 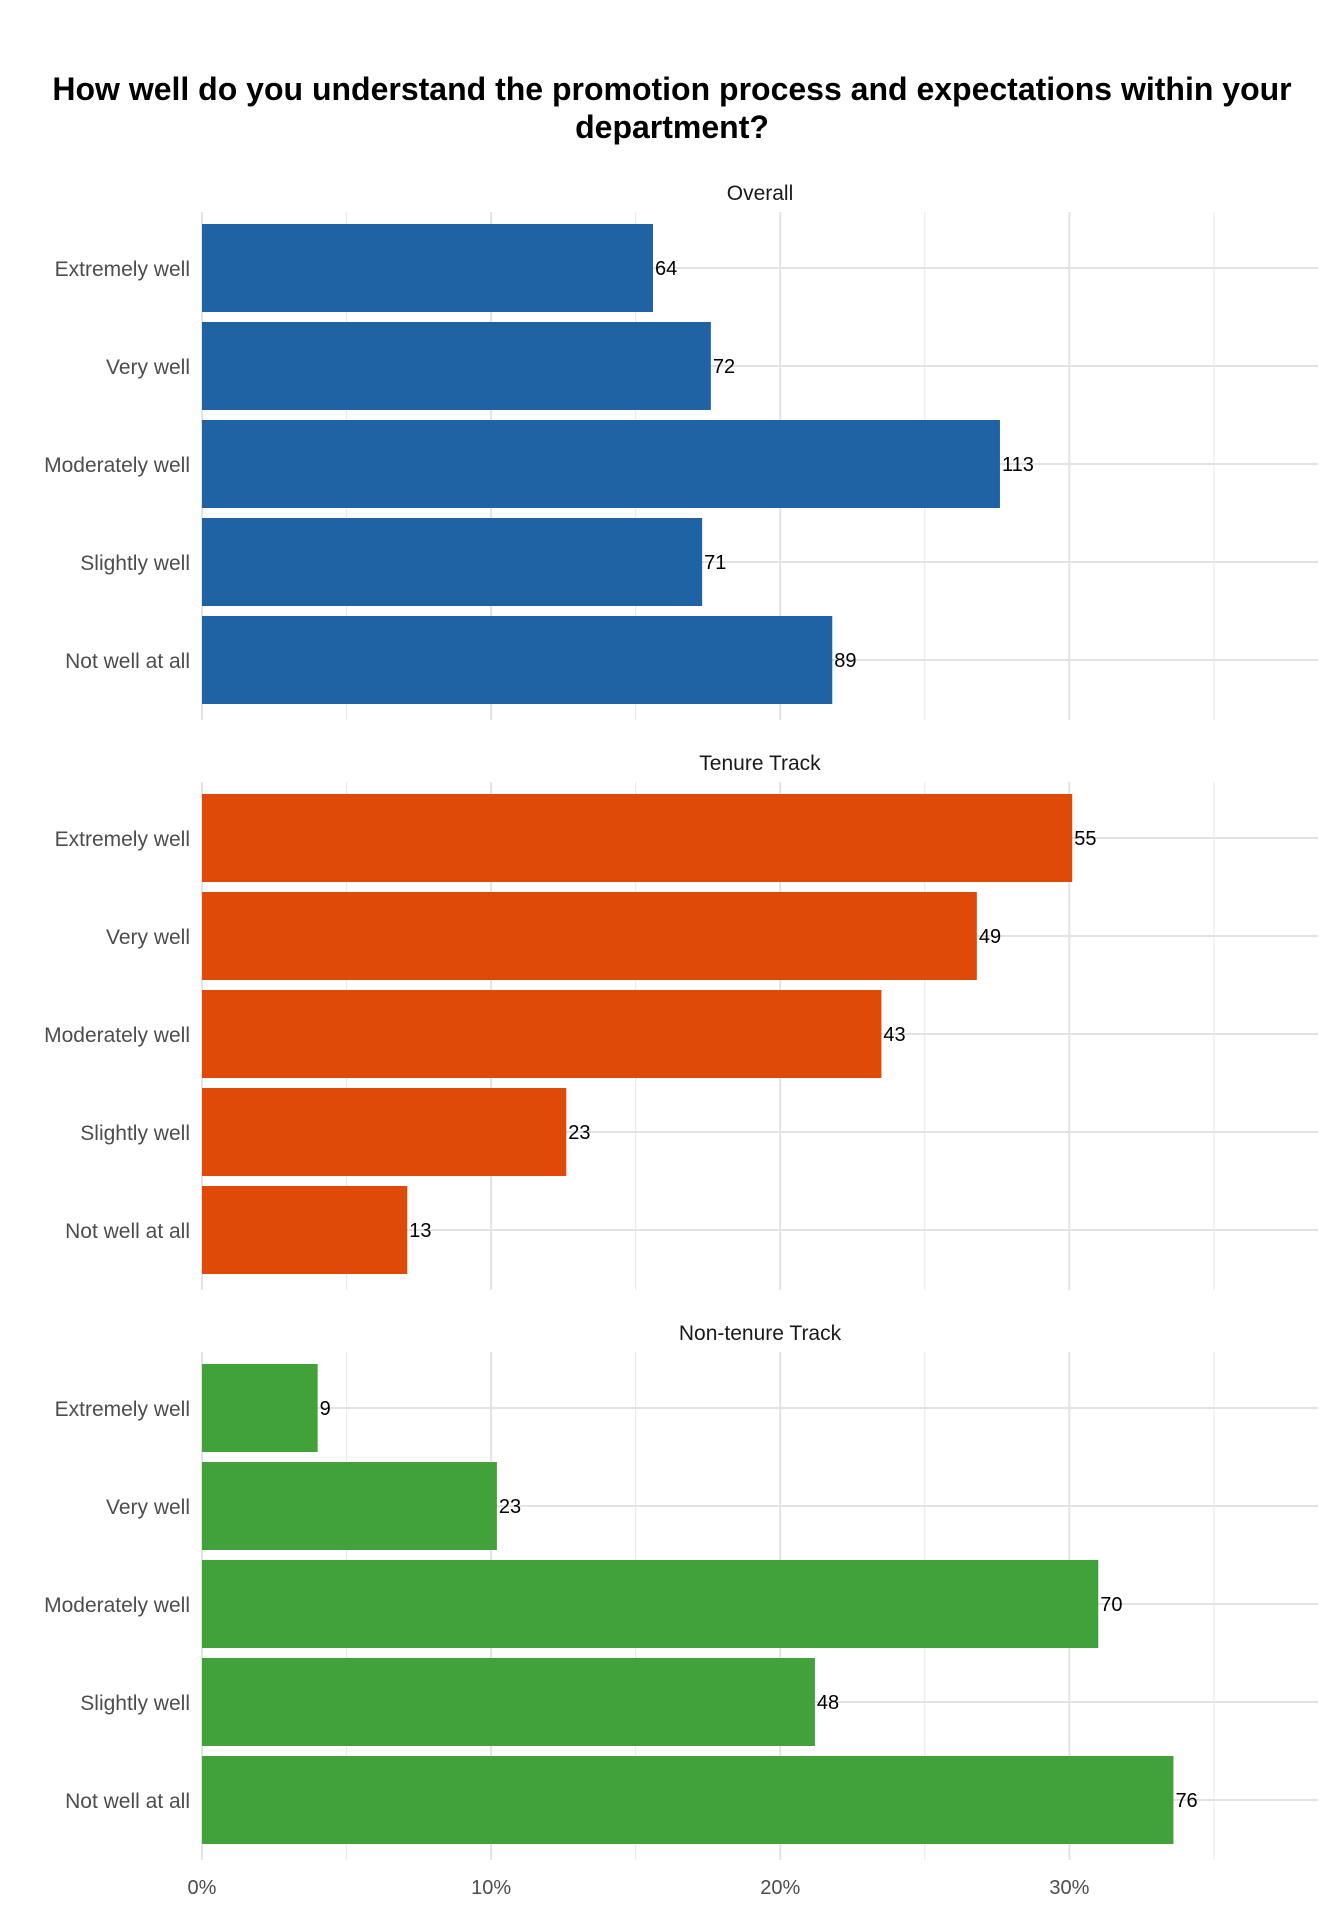 I want to click on facet-strip-label: Tenure Track, so click(x=760, y=763).